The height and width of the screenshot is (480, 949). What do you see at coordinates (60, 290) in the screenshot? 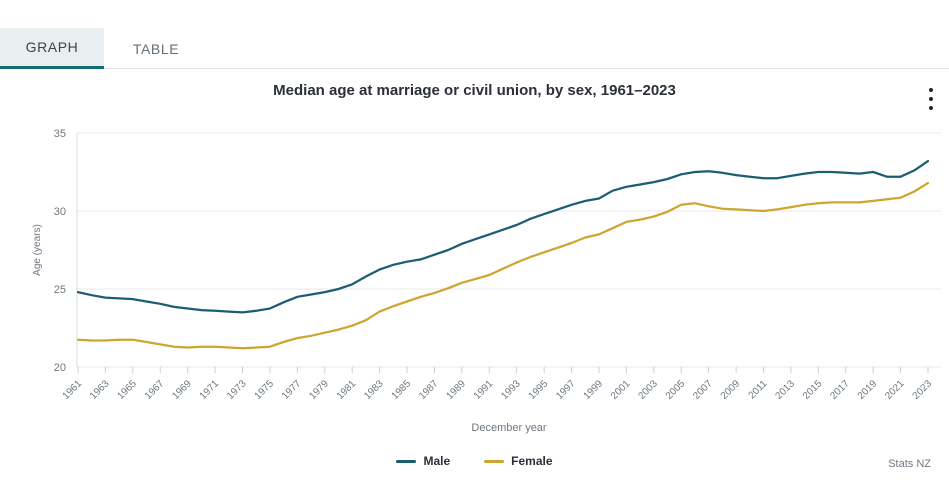
I see `svg-text: 25` at bounding box center [60, 290].